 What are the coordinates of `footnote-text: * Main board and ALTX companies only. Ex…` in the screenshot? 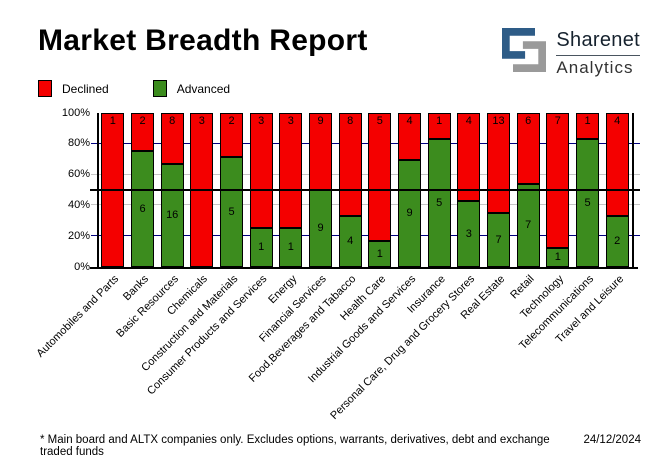 It's located at (295, 446).